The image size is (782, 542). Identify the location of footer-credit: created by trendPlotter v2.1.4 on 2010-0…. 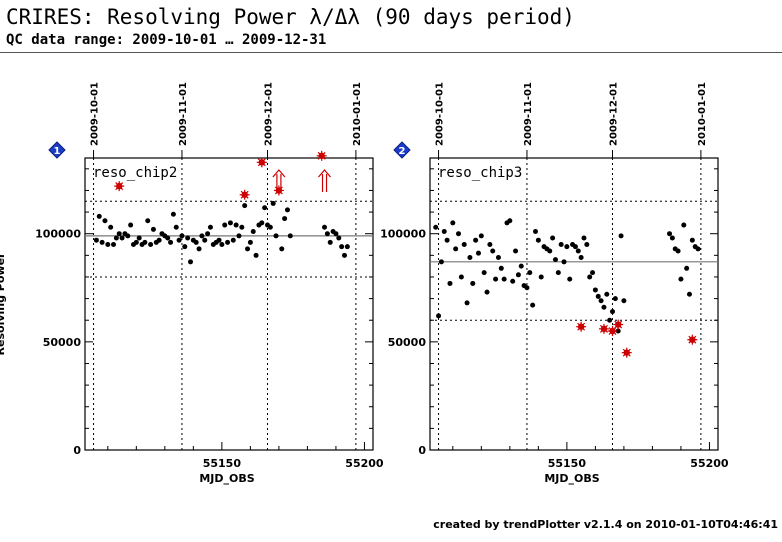
(605, 524).